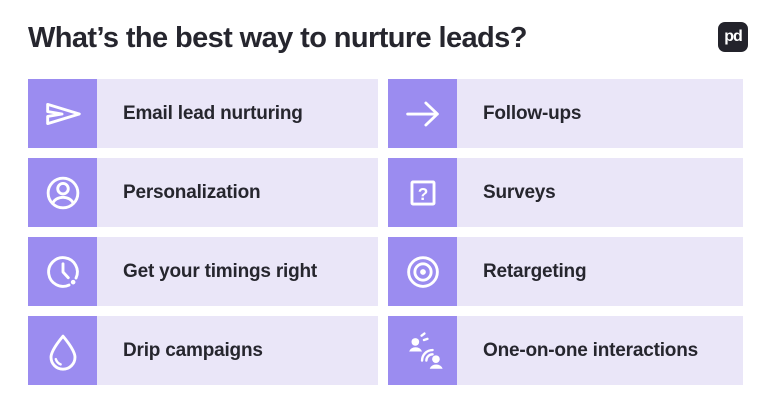 The height and width of the screenshot is (417, 768). Describe the element at coordinates (532, 113) in the screenshot. I see `list-item-label: Follow-ups` at that location.